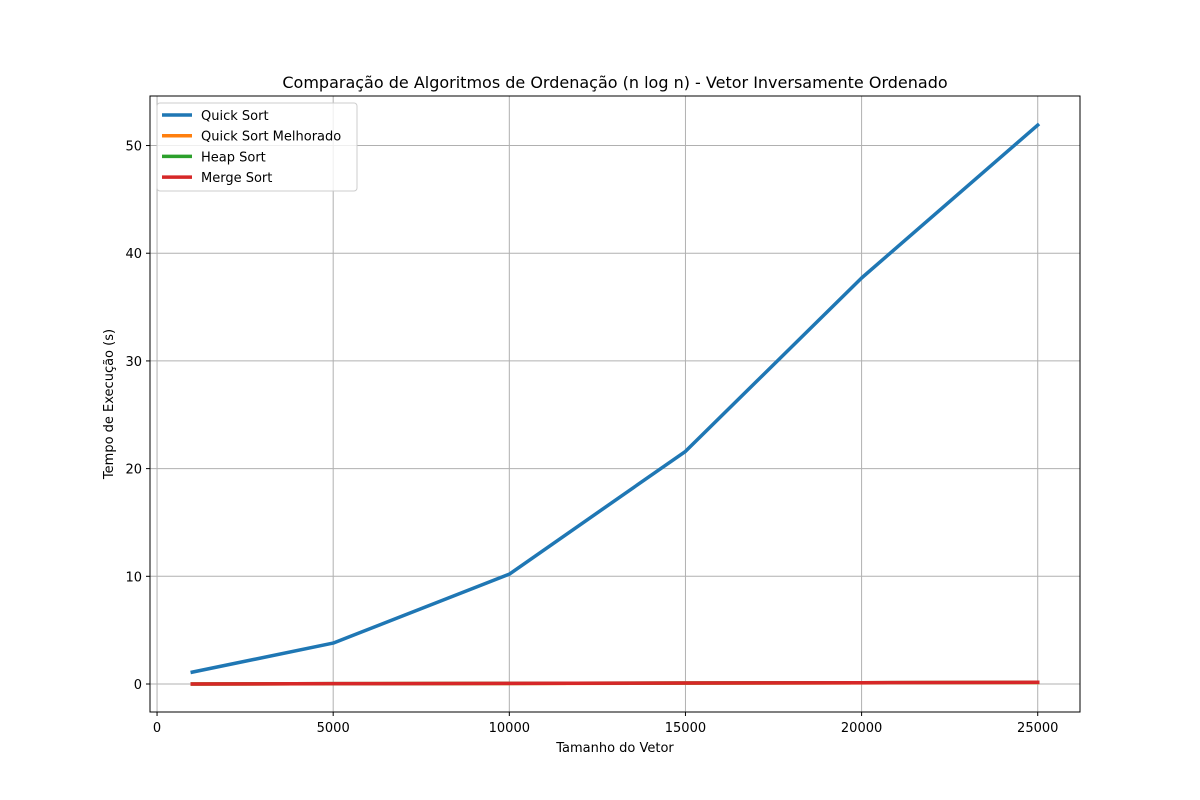 This screenshot has width=1200, height=800. Describe the element at coordinates (1037, 728) in the screenshot. I see `x-tick-label: 25000` at that location.